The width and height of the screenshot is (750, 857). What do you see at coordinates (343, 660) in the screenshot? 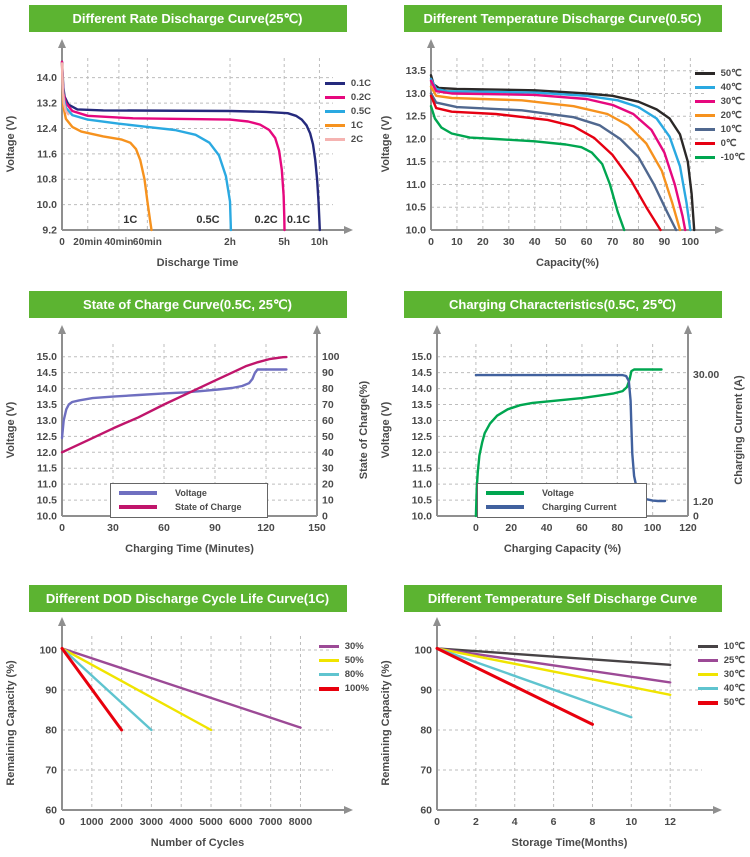
I see `legend-item: 50%` at bounding box center [343, 660].